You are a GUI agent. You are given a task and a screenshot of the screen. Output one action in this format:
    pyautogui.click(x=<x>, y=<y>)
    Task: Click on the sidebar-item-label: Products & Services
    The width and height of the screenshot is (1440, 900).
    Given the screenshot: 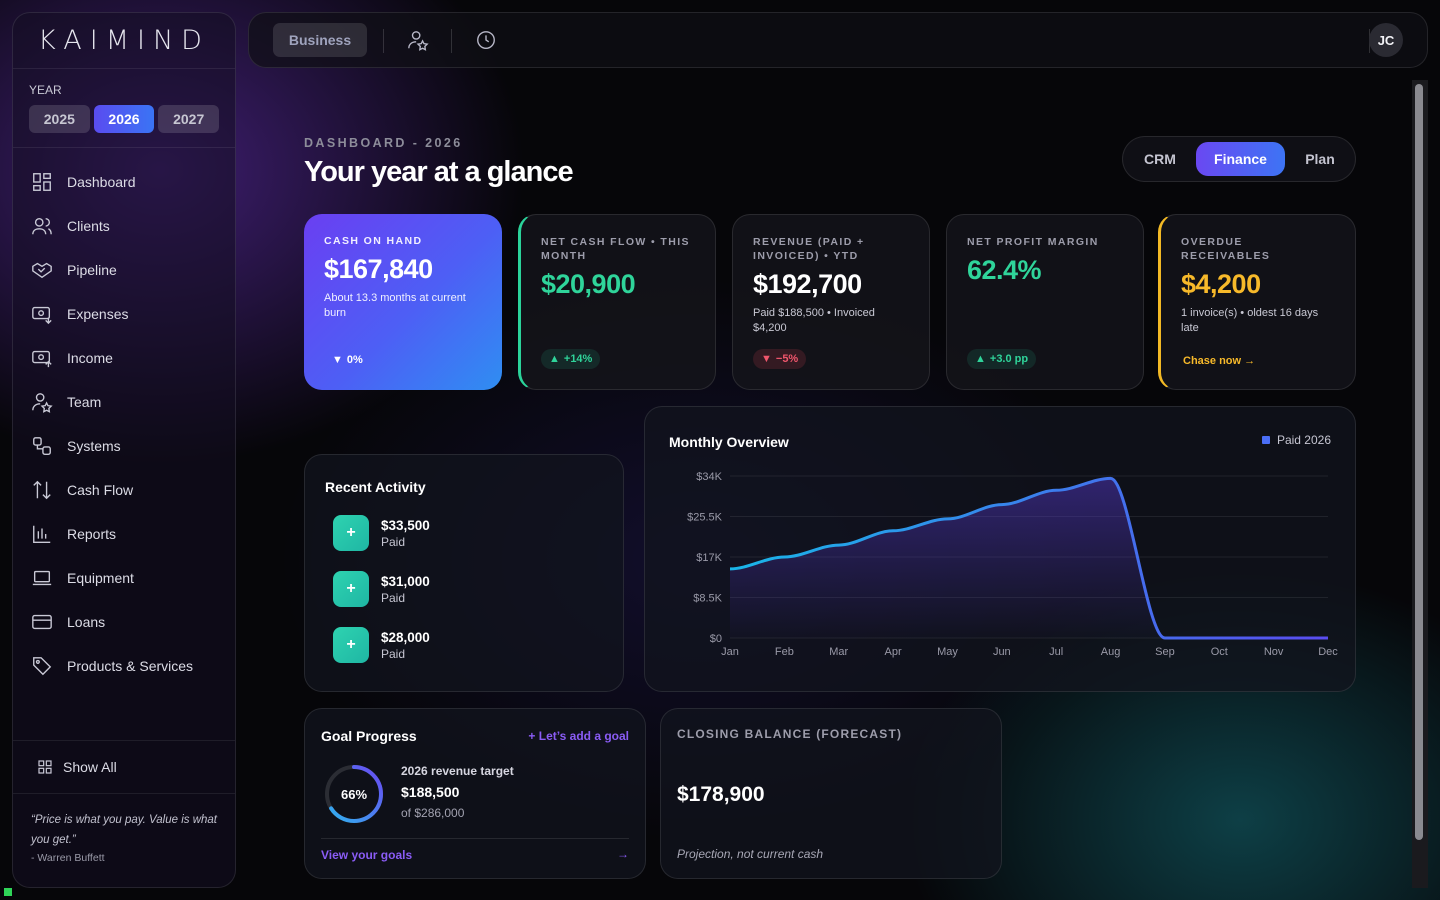 What is the action you would take?
    pyautogui.click(x=130, y=666)
    